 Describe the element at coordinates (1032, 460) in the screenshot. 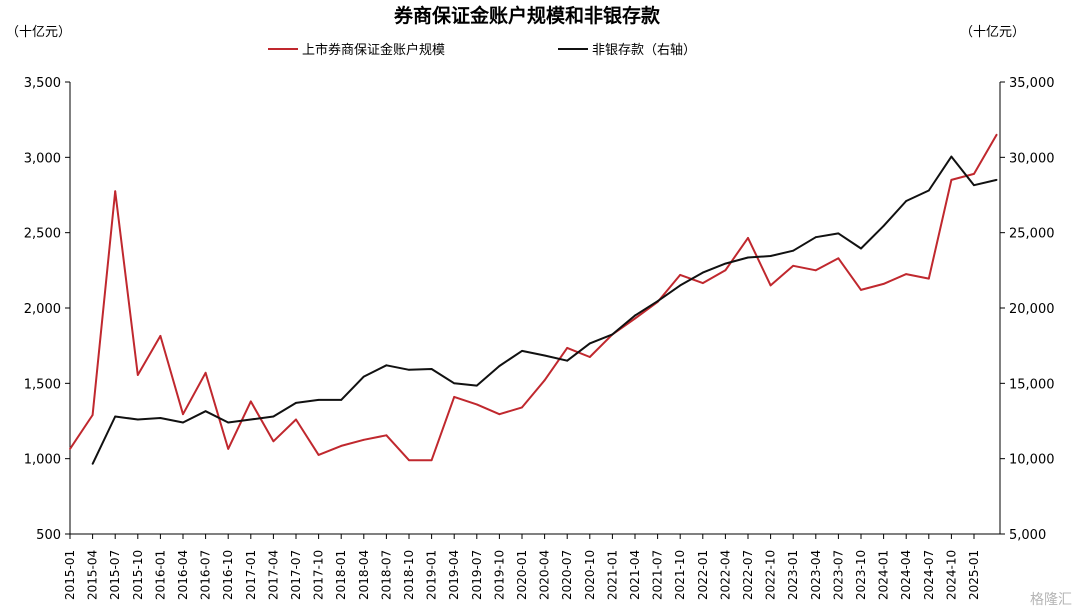

I see `right-tick-label: 10,000` at that location.